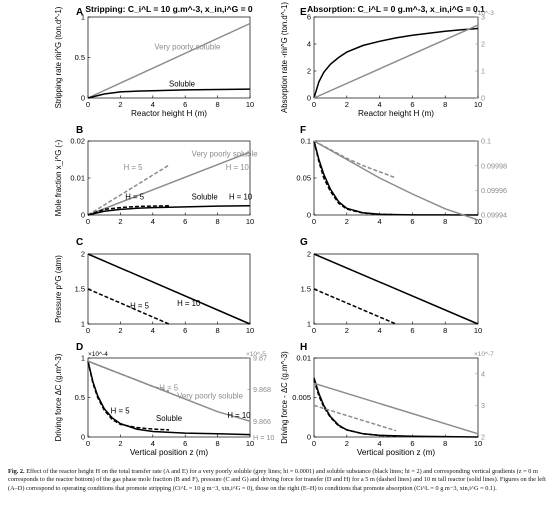  Describe the element at coordinates (483, 17) in the screenshot. I see `y2-tick-label: 3` at that location.